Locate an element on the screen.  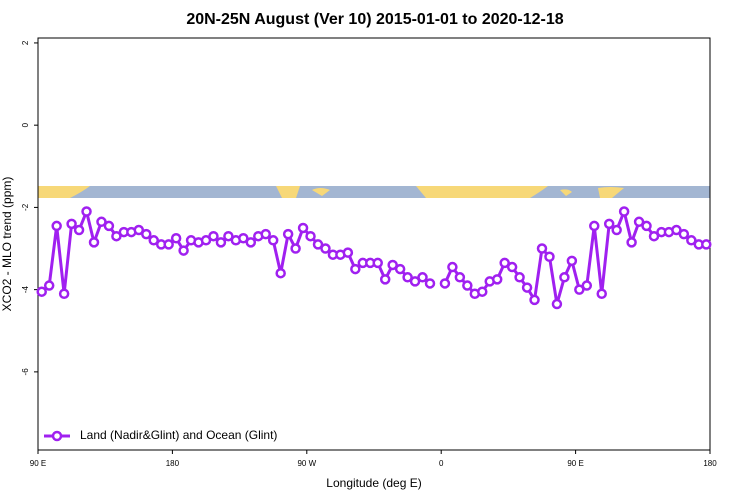
x-tick-label: 0 is located at coordinates (441, 463).